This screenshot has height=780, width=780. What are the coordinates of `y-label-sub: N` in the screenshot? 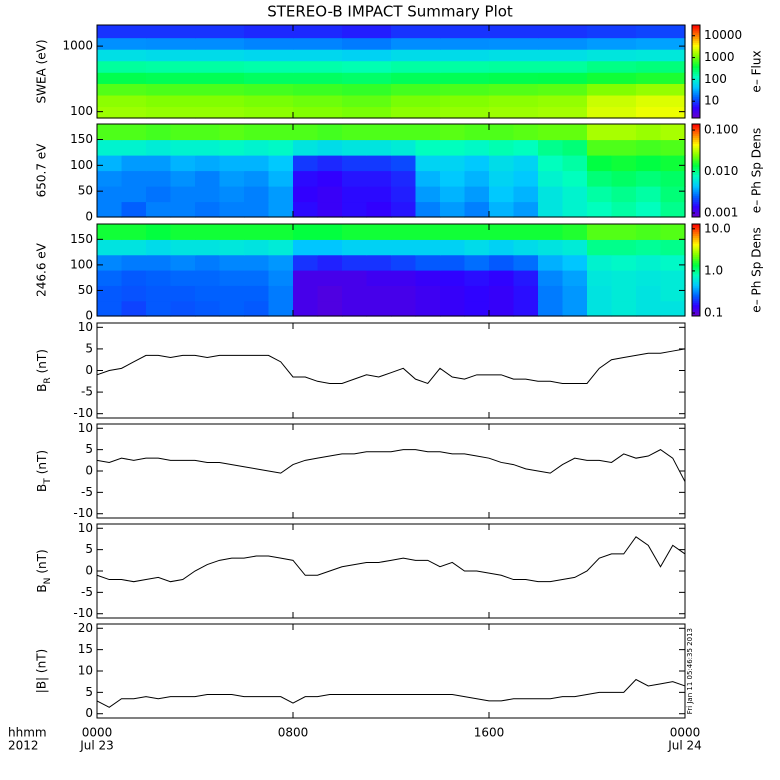 It's located at (48, 581).